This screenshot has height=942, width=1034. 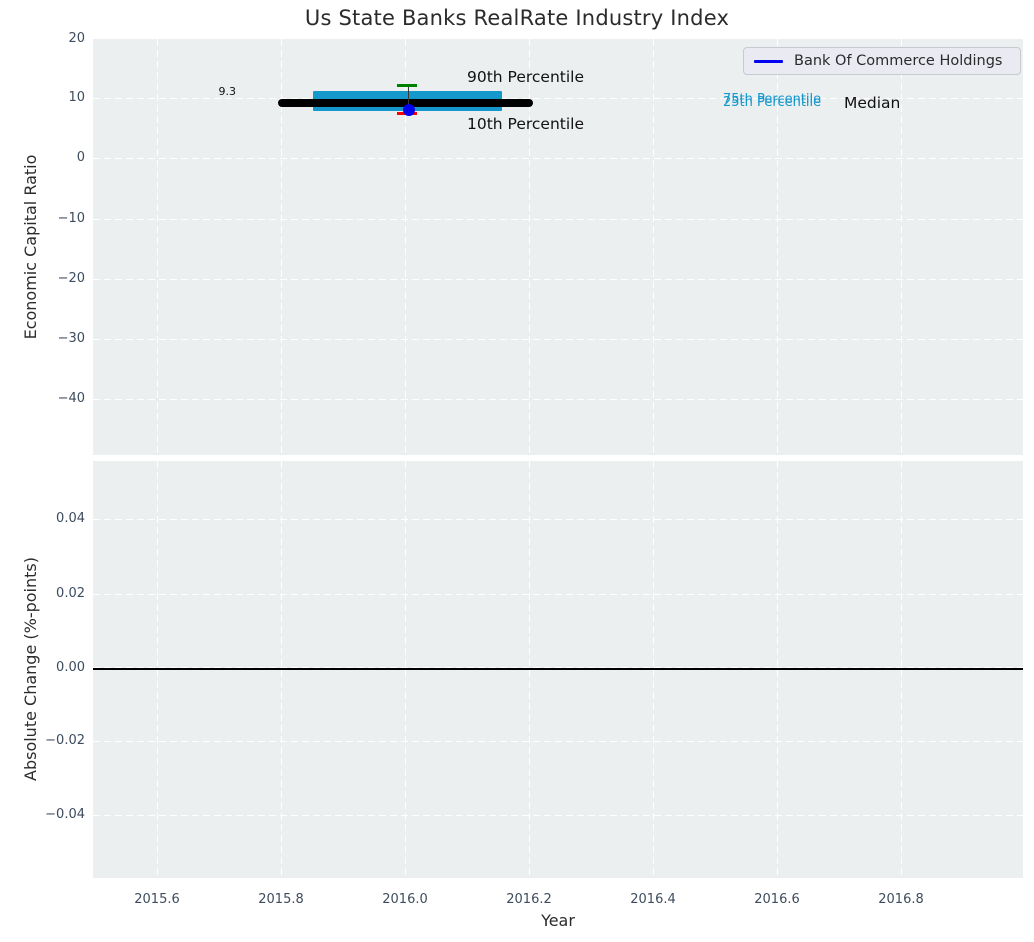 I want to click on median-annotation: Median, so click(x=872, y=103).